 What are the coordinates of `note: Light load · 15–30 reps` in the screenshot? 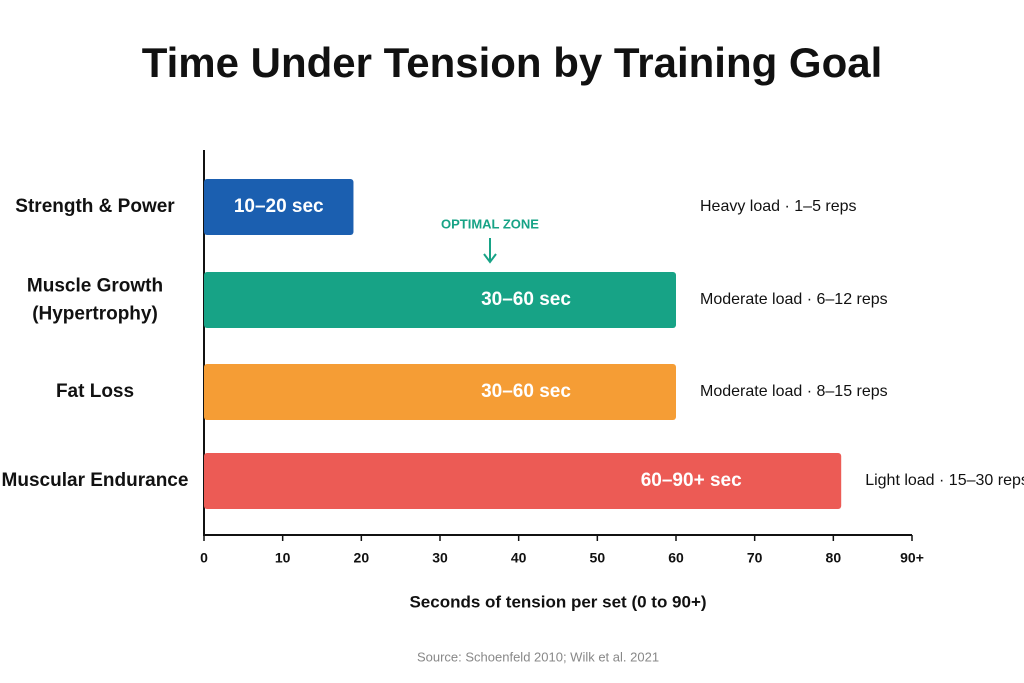 It's located at (944, 480).